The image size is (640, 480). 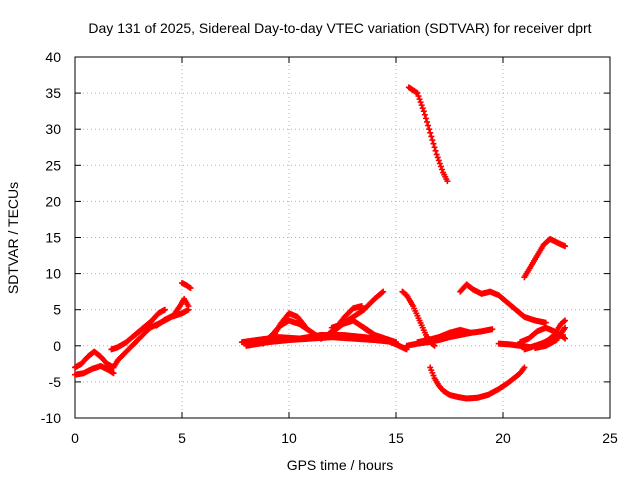 I want to click on y-axis-label: SDTVAR / TECUs, so click(x=13, y=238).